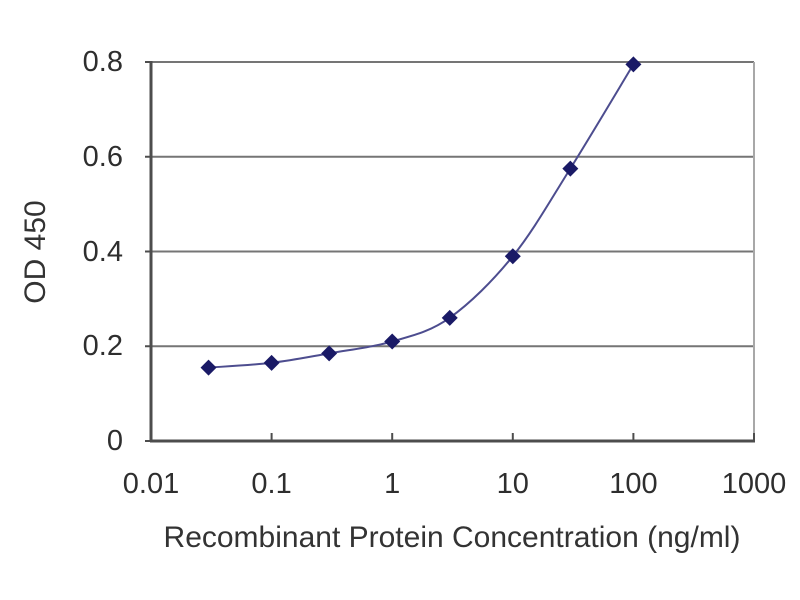  I want to click on x-tick-label: 0.1, so click(271, 484).